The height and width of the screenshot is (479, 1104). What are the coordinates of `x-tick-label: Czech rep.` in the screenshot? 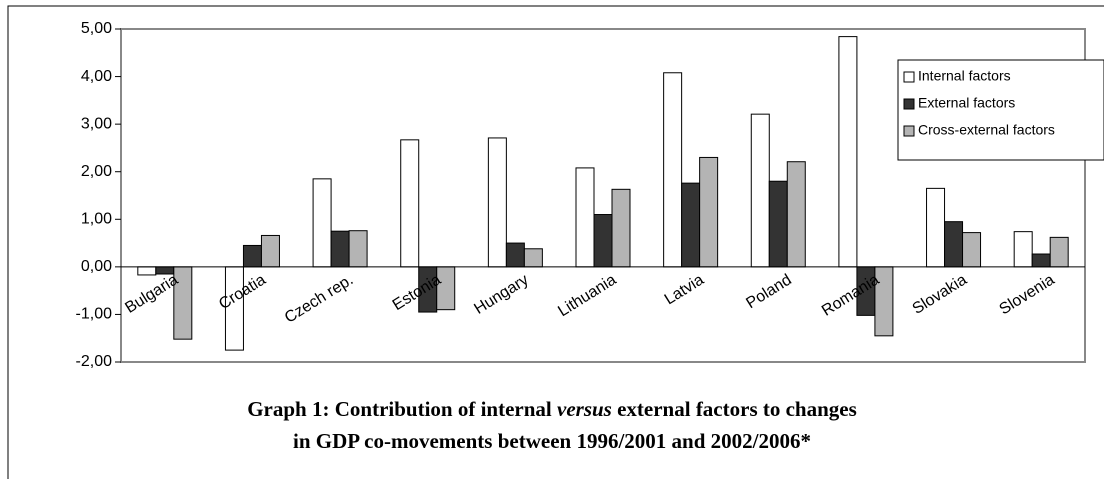 It's located at (319, 298).